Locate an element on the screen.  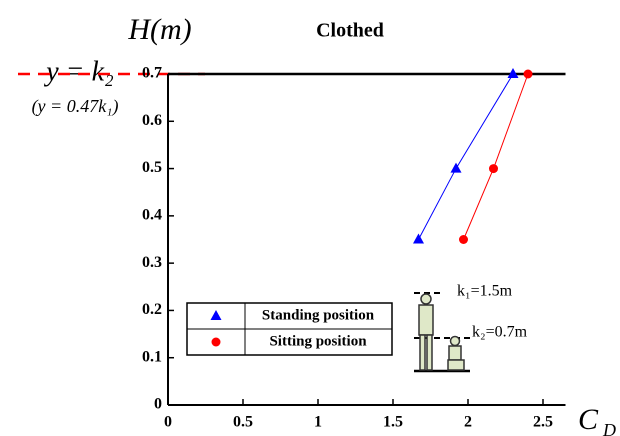
x-tick-label: 0.5 is located at coordinates (243, 422).